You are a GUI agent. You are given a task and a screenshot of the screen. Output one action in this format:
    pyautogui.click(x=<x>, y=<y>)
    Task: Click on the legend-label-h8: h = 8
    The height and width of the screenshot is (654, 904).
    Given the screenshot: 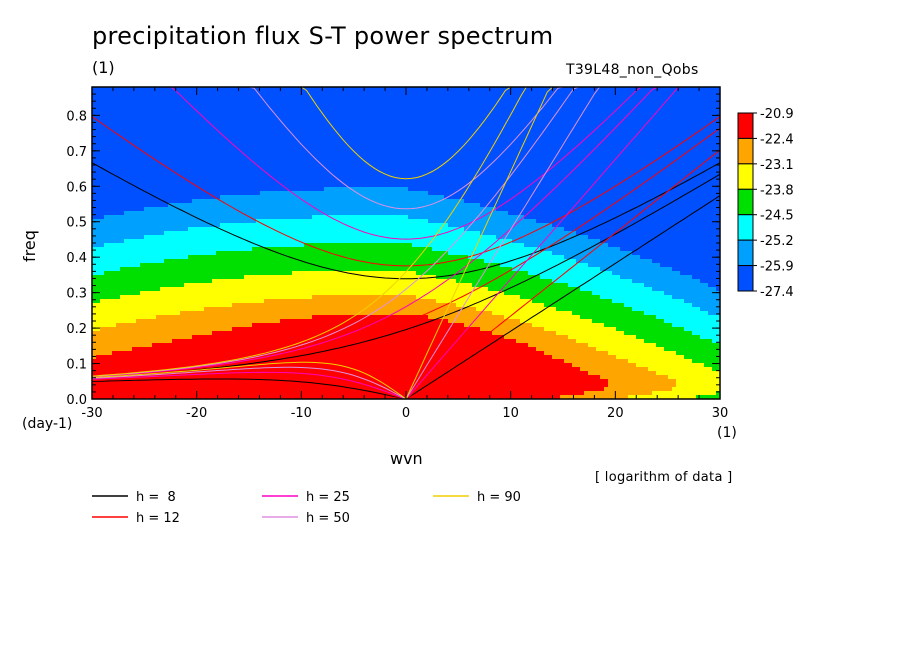 What is the action you would take?
    pyautogui.click(x=156, y=497)
    